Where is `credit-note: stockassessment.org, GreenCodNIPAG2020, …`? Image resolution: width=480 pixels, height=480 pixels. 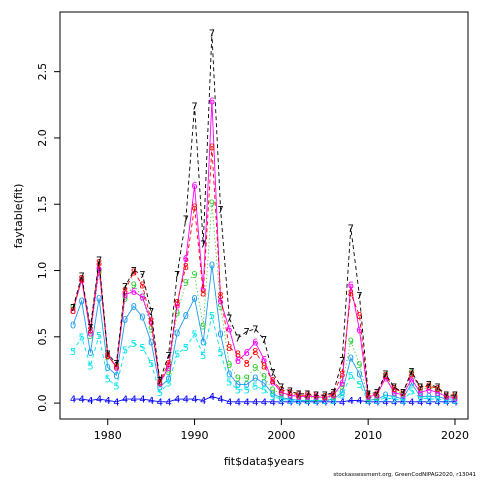
credit-note: stockassessment.org, GreenCodNIPAG2020, … is located at coordinates (404, 475).